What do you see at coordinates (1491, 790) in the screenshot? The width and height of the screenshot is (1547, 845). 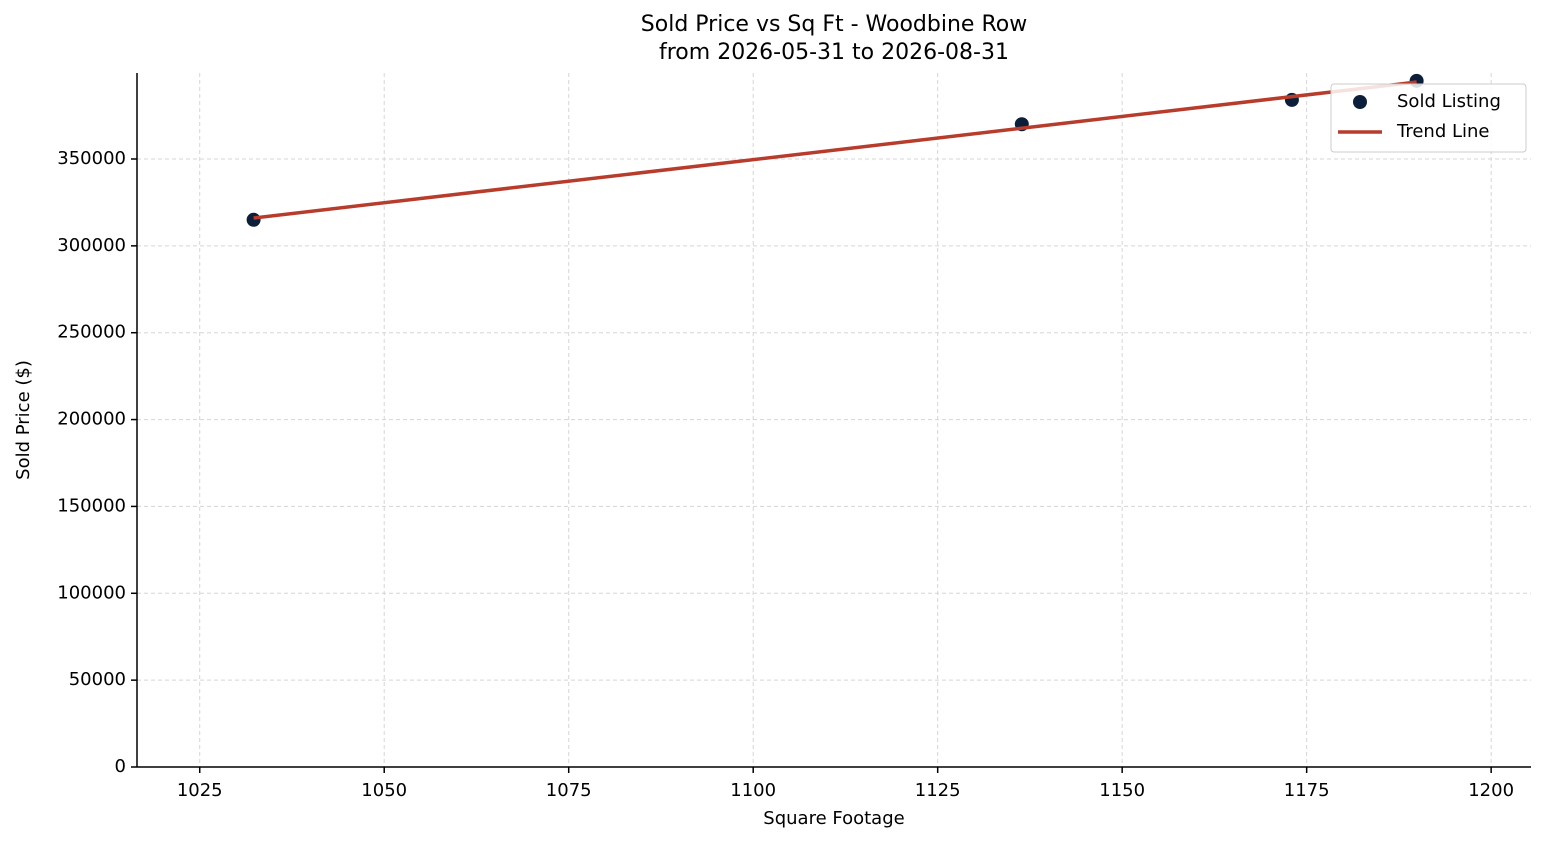 I see `x-tick-label: 1200` at bounding box center [1491, 790].